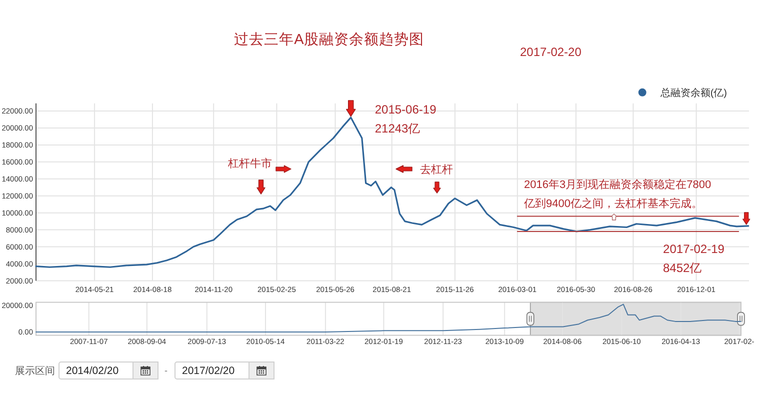  What do you see at coordinates (92, 371) in the screenshot?
I see `text: 2014/02/20` at bounding box center [92, 371].